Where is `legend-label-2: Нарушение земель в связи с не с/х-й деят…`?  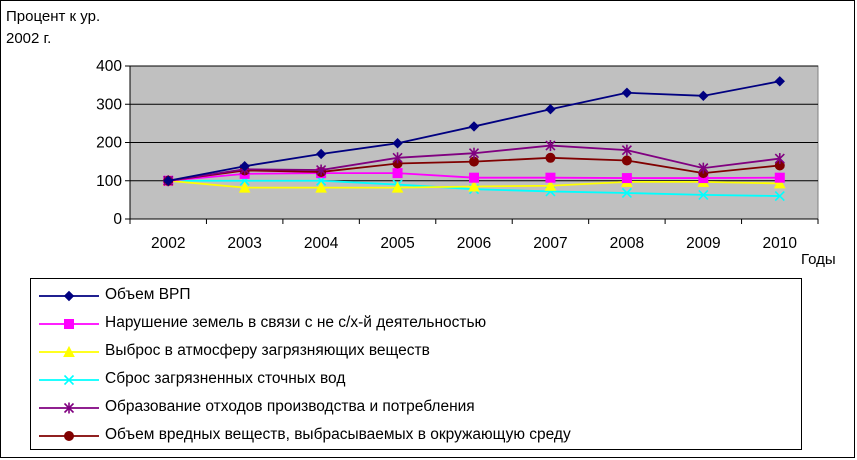 legend-label-2: Нарушение земель в связи с не с/х-й деят… is located at coordinates (296, 322).